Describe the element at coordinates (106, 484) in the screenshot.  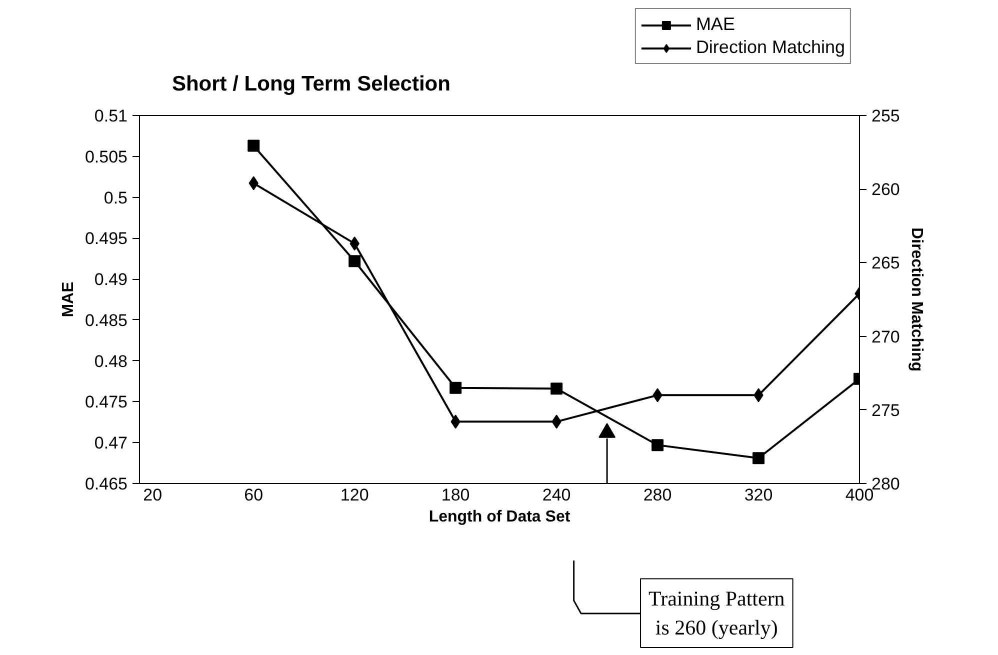
I see `y-tick-label: 0.465` at that location.